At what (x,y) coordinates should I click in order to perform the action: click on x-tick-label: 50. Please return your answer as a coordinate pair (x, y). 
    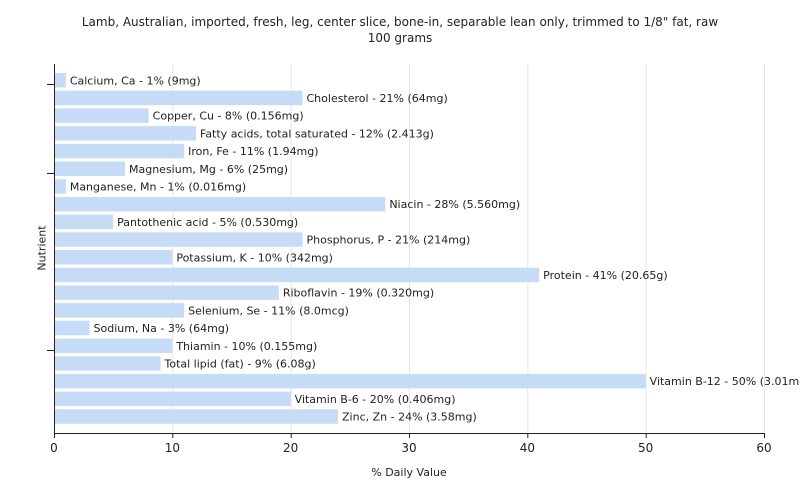
    Looking at the image, I should click on (645, 448).